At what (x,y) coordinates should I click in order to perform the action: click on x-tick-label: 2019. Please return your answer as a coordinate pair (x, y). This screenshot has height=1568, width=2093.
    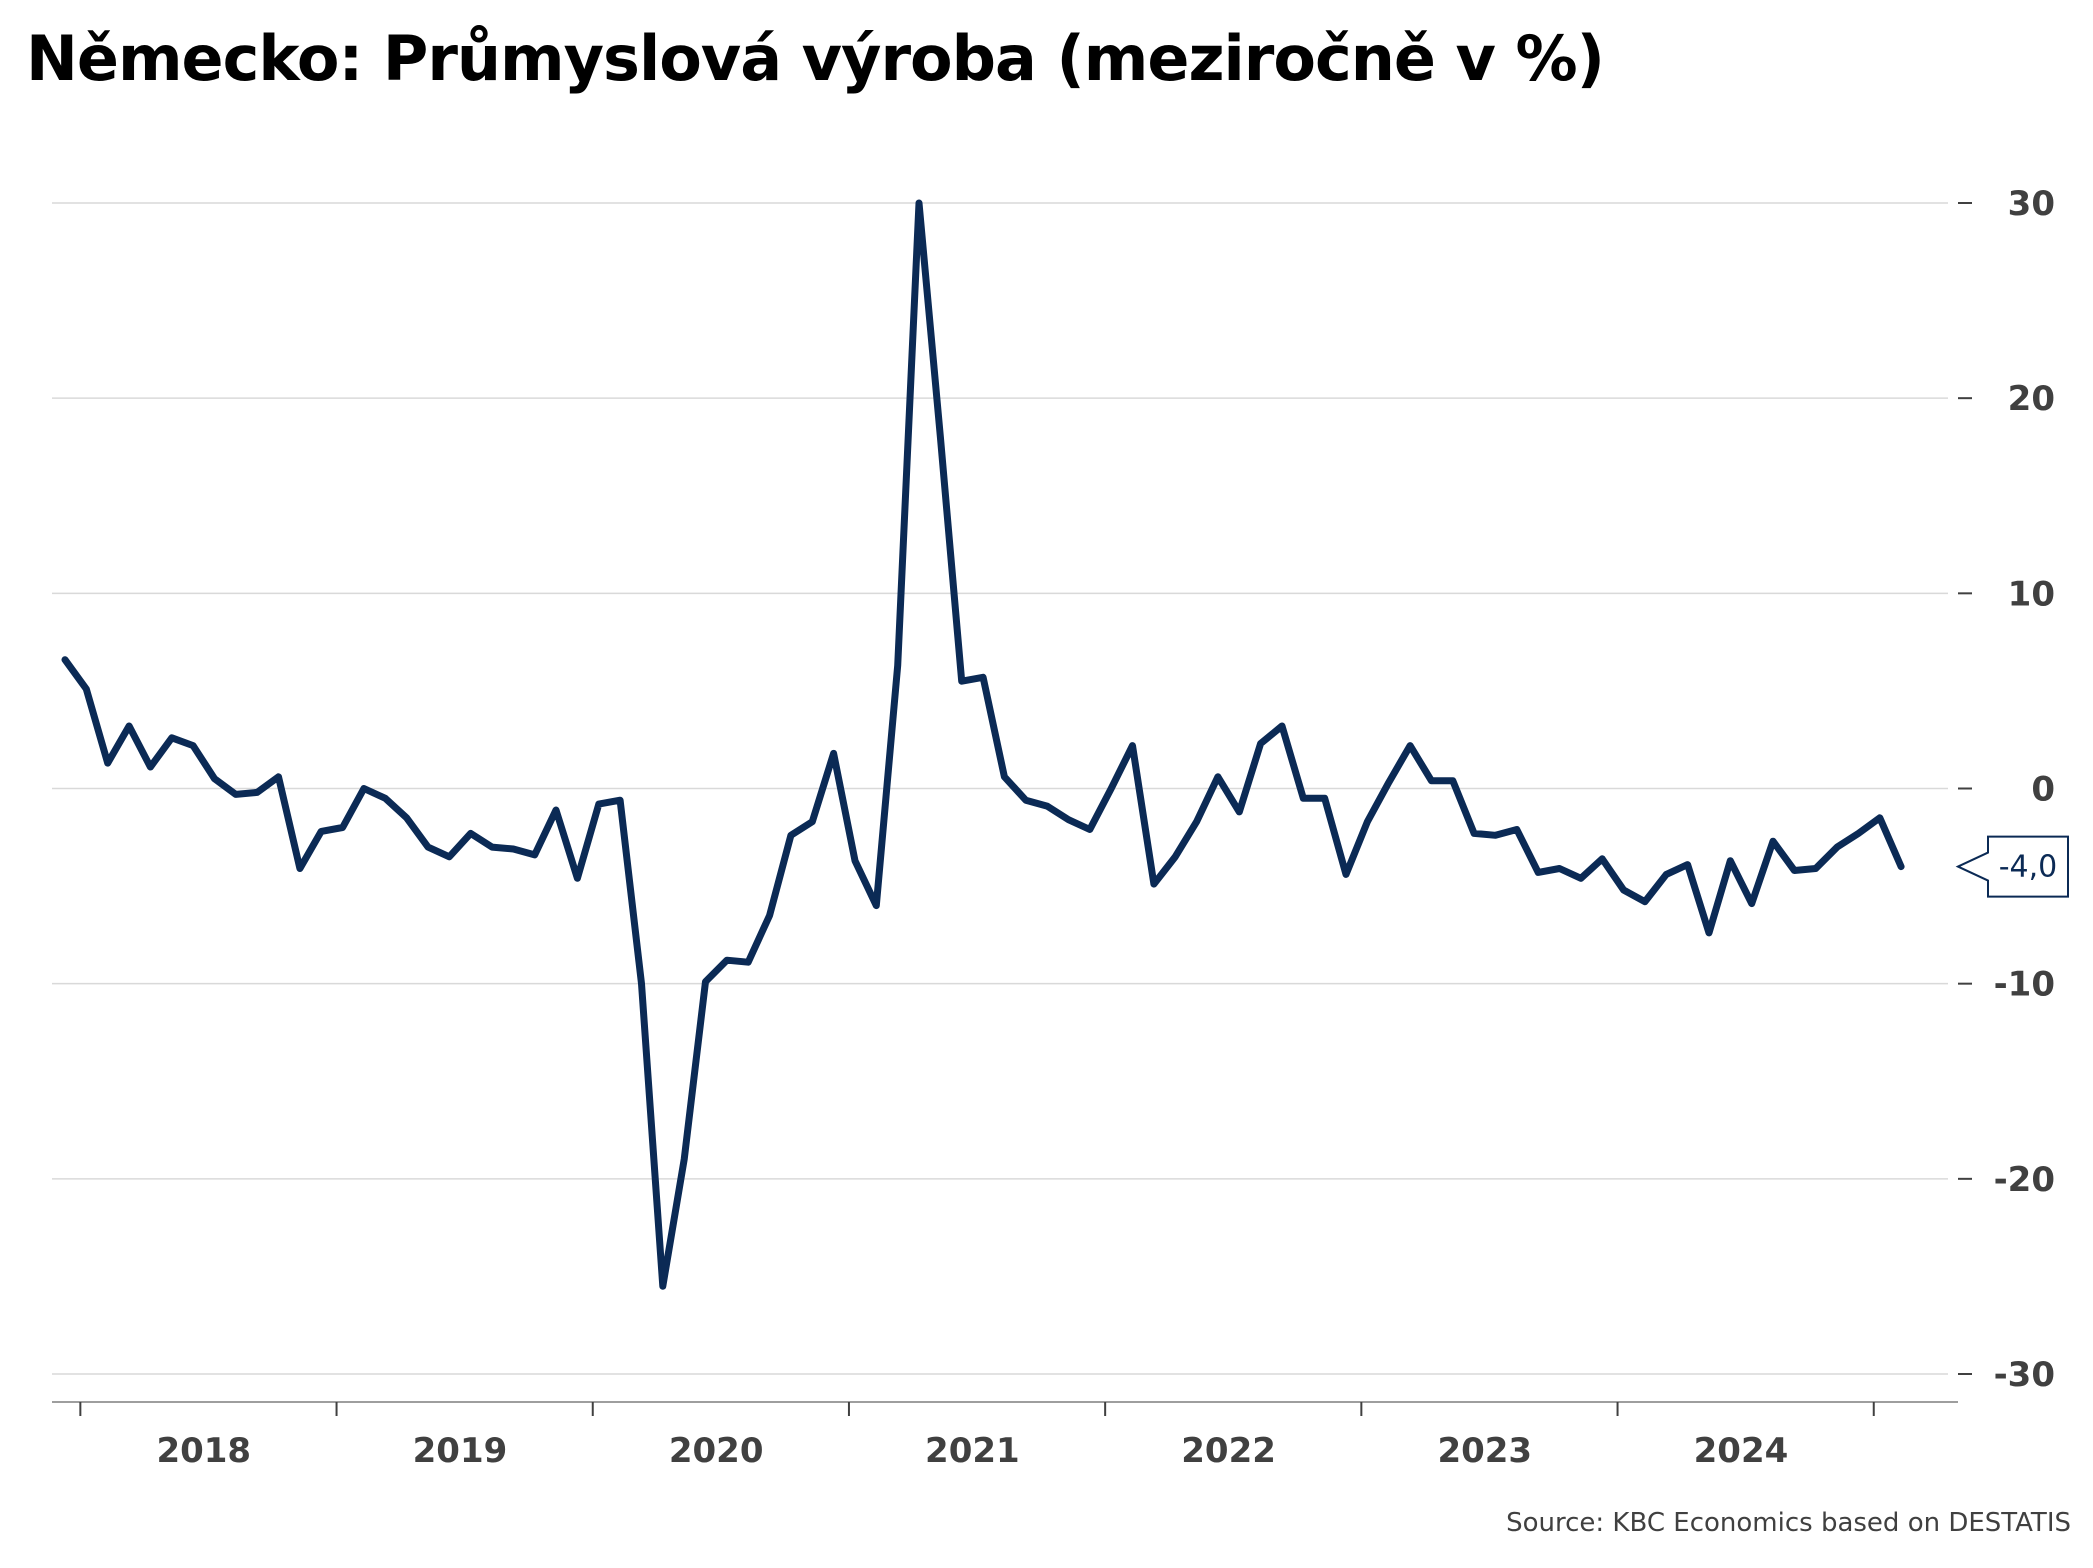
    Looking at the image, I should click on (460, 1451).